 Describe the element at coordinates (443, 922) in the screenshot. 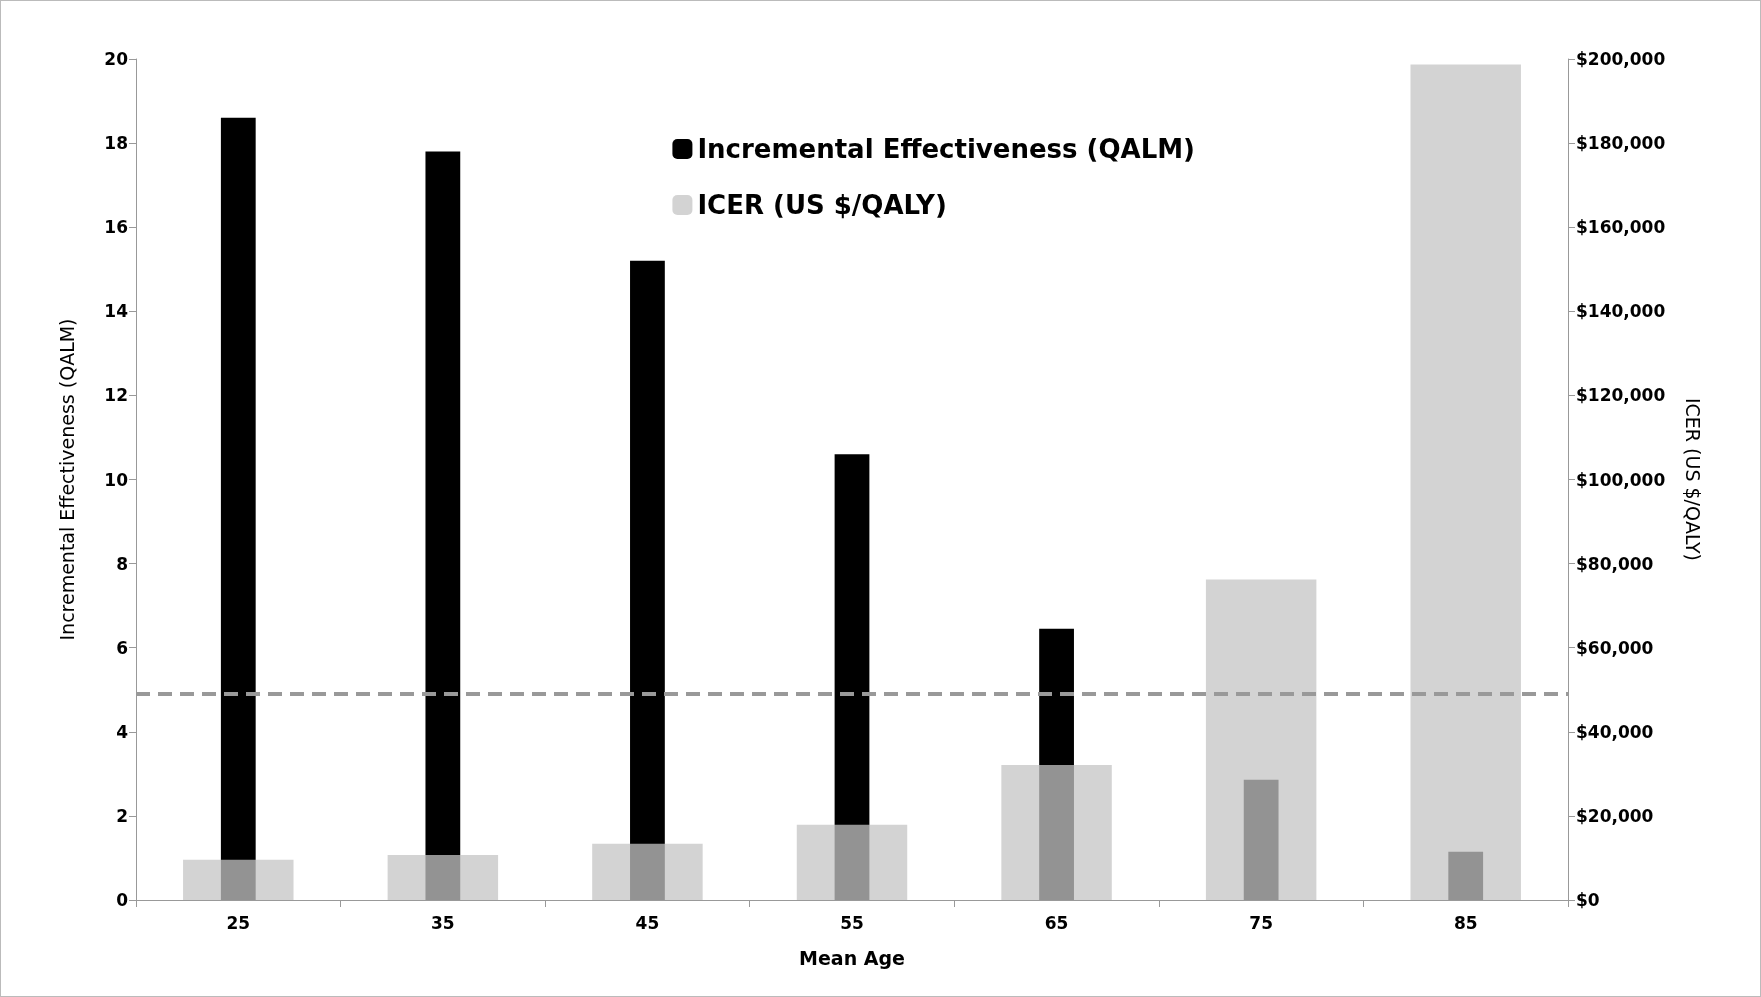

I see `x-tick-label: 35` at that location.